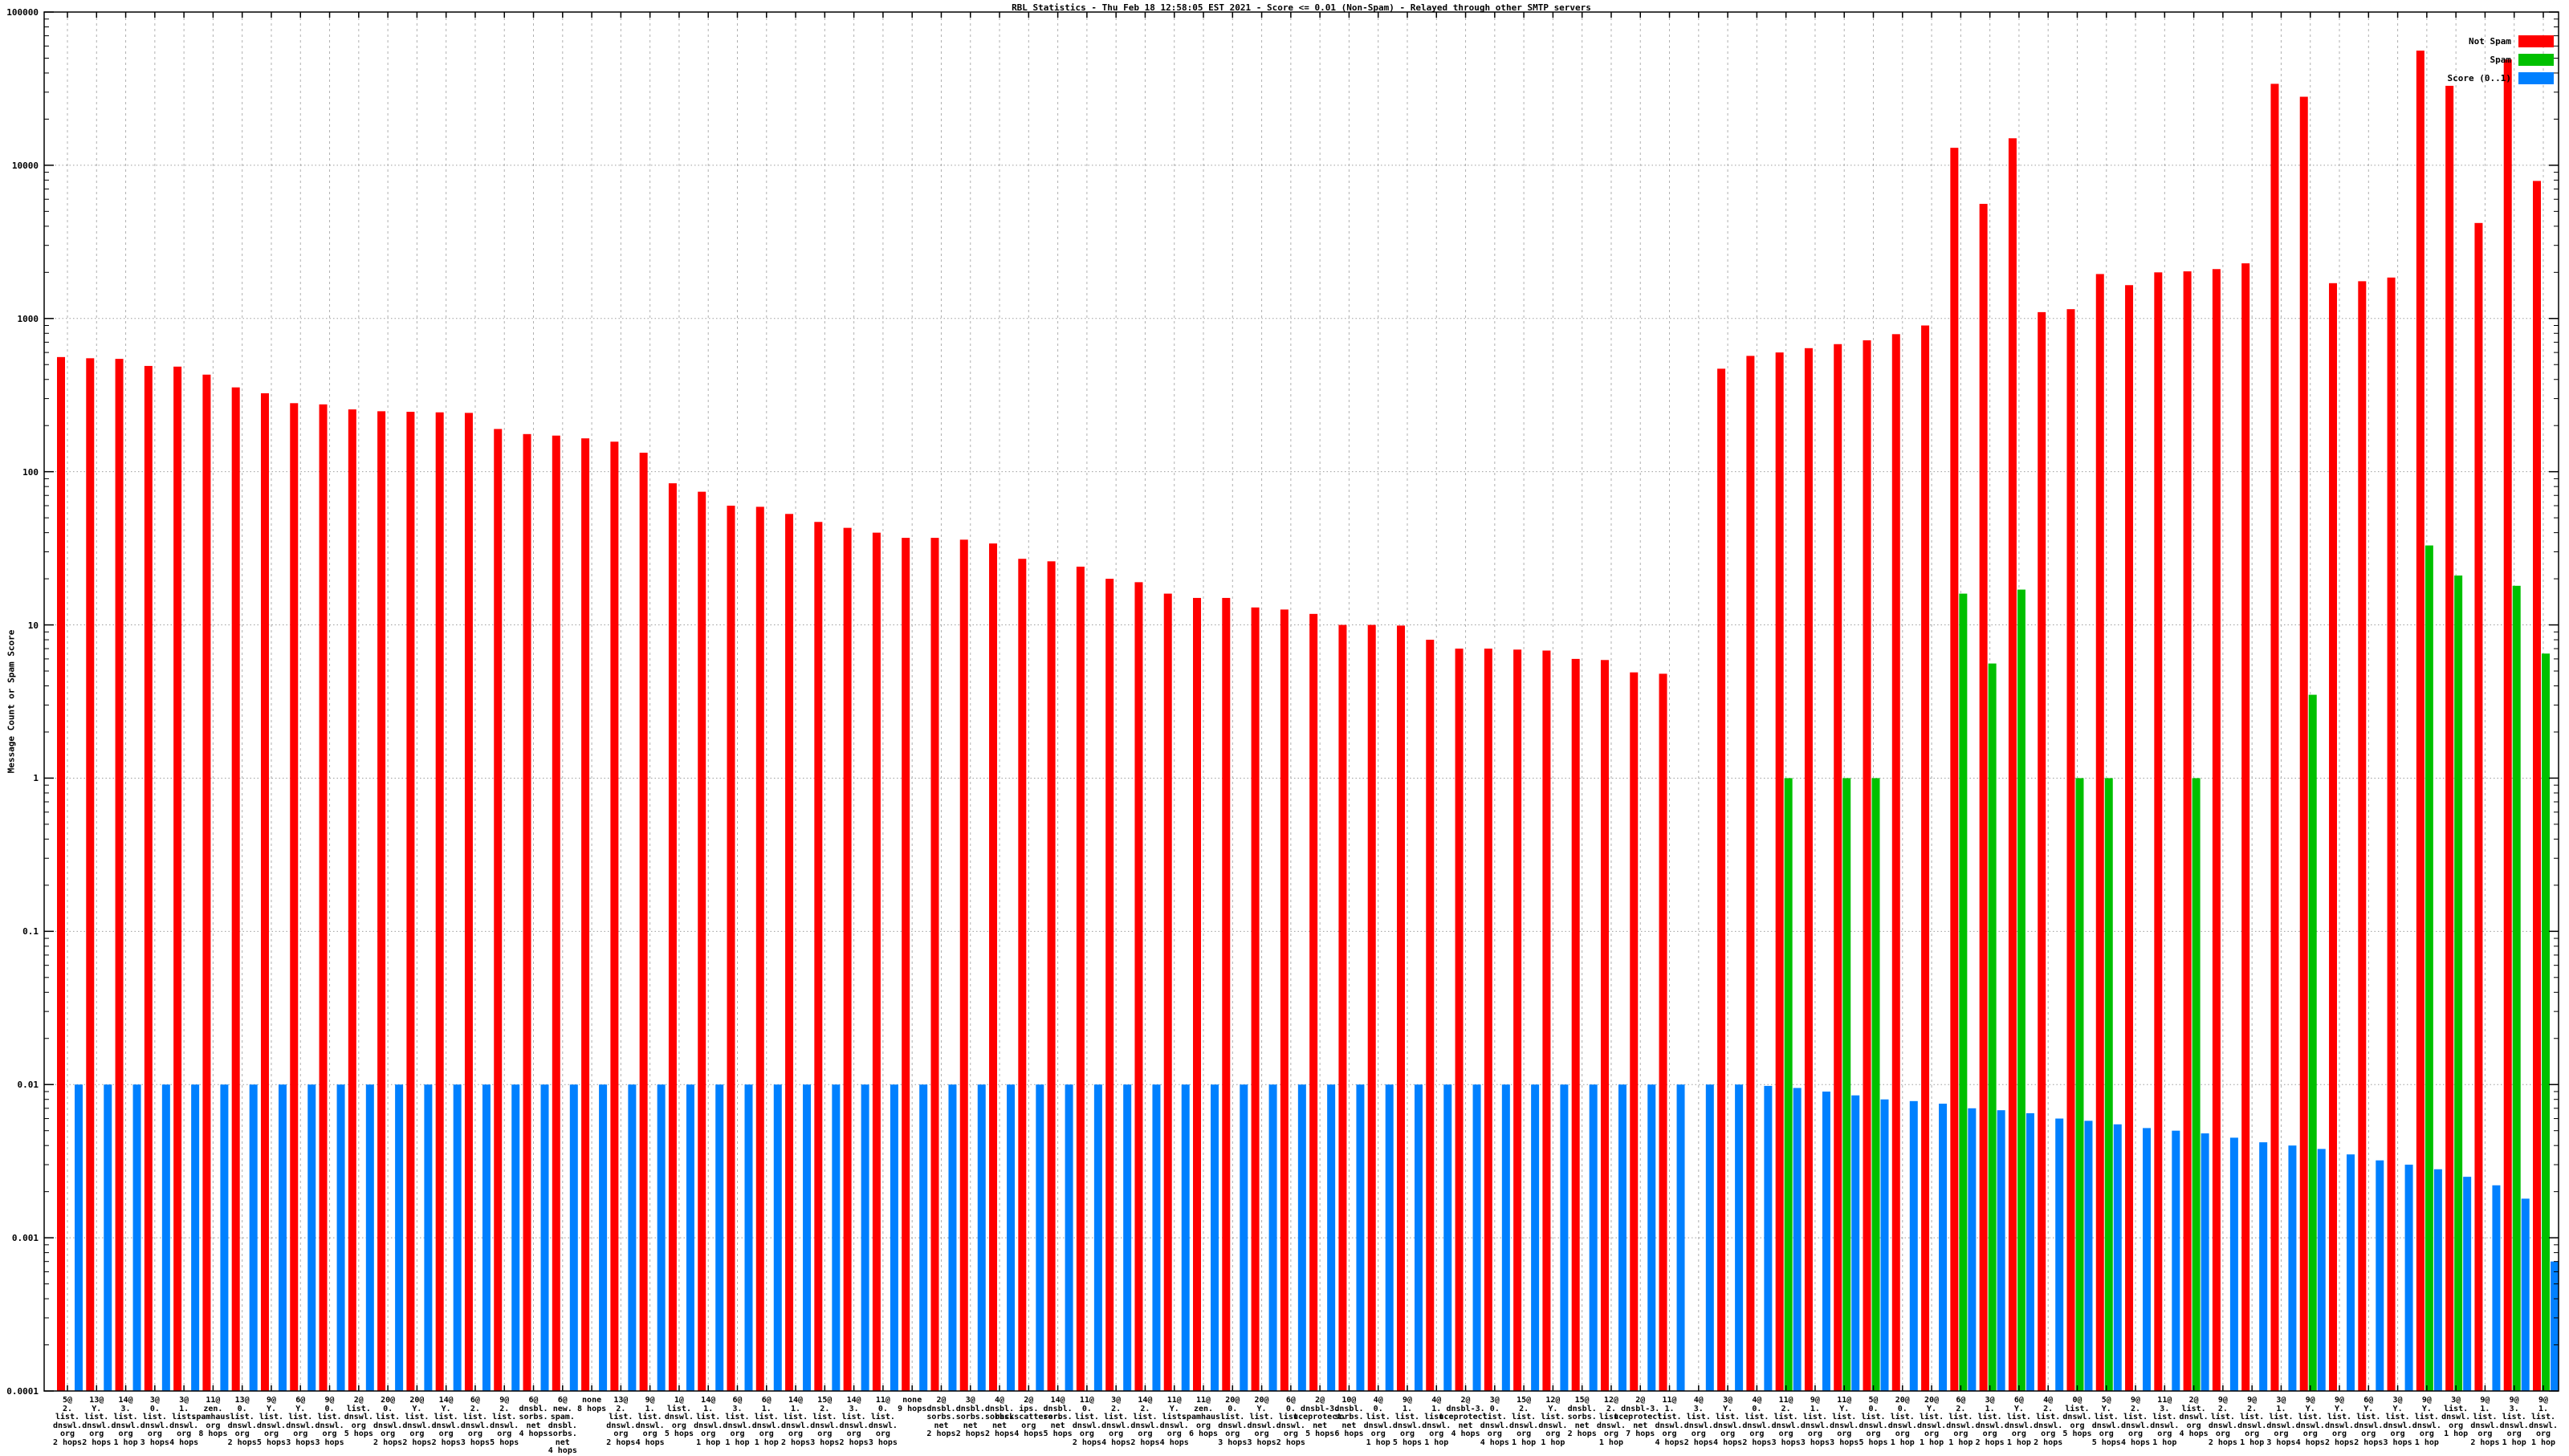 Image resolution: width=2569 pixels, height=1456 pixels. I want to click on x-category-label: 11@ Y. list. dnswl. org 4 hops, so click(1174, 1421).